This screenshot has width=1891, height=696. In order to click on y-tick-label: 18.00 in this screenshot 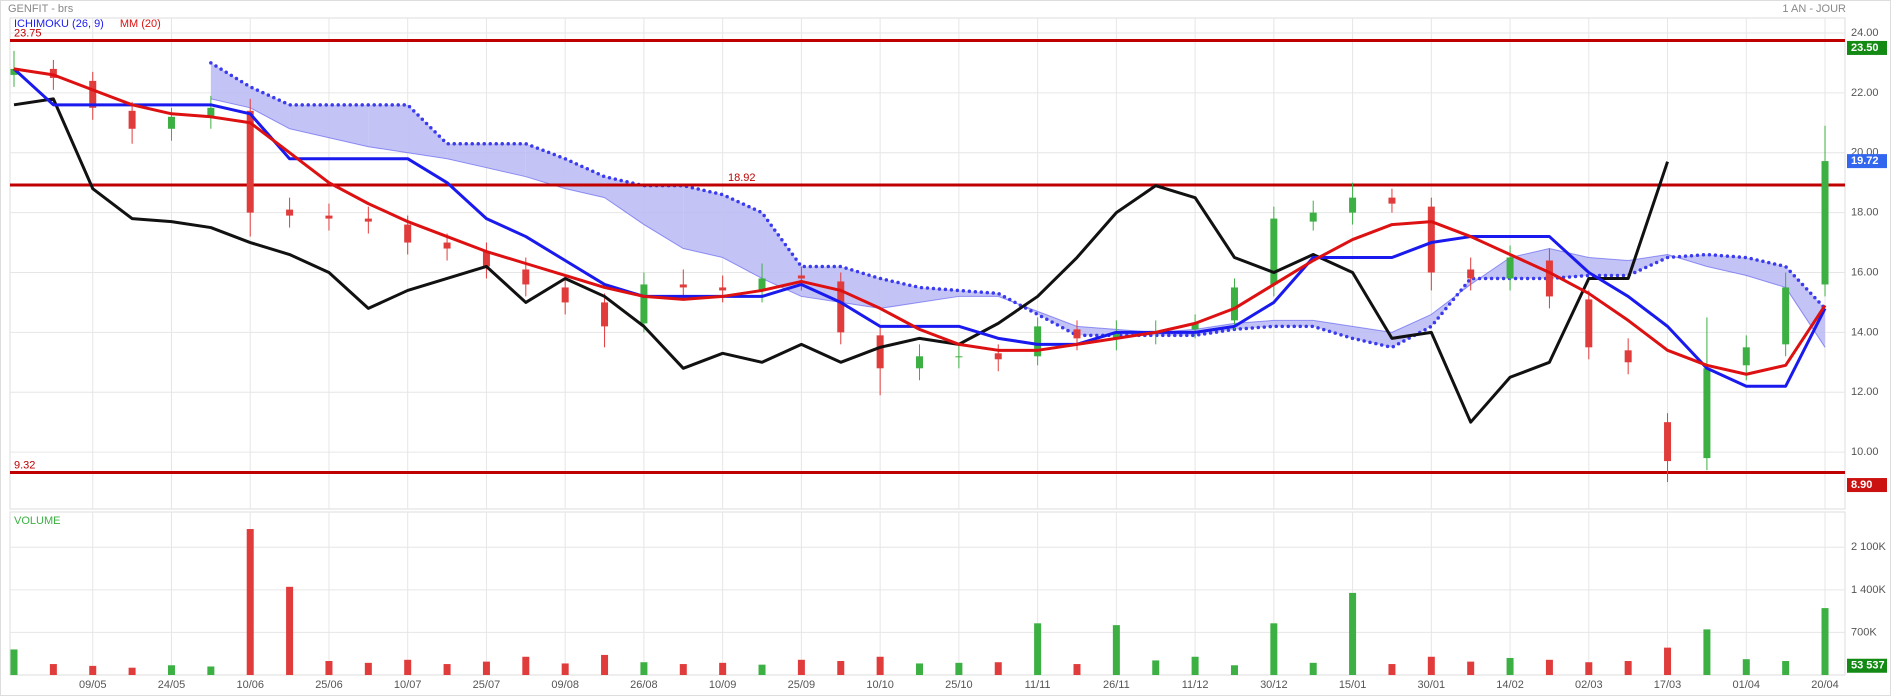, I will do `click(1865, 213)`.